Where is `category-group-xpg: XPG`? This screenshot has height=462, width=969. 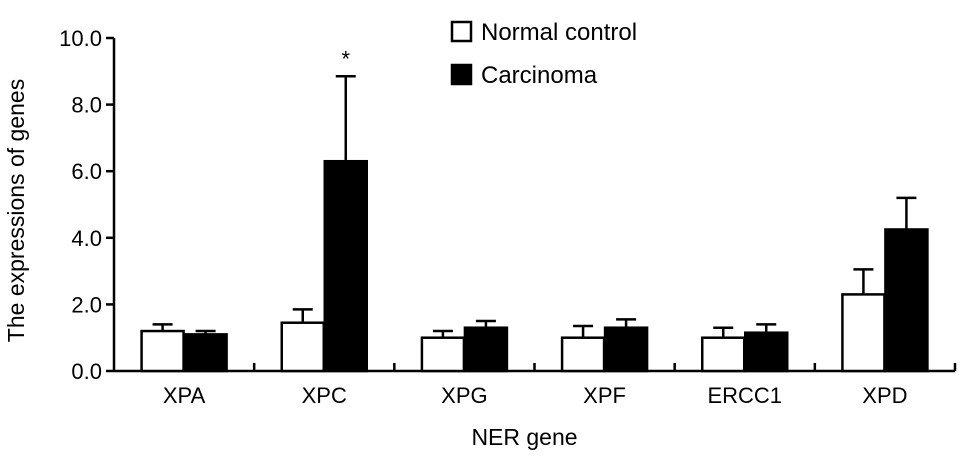
category-group-xpg: XPG is located at coordinates (464, 363).